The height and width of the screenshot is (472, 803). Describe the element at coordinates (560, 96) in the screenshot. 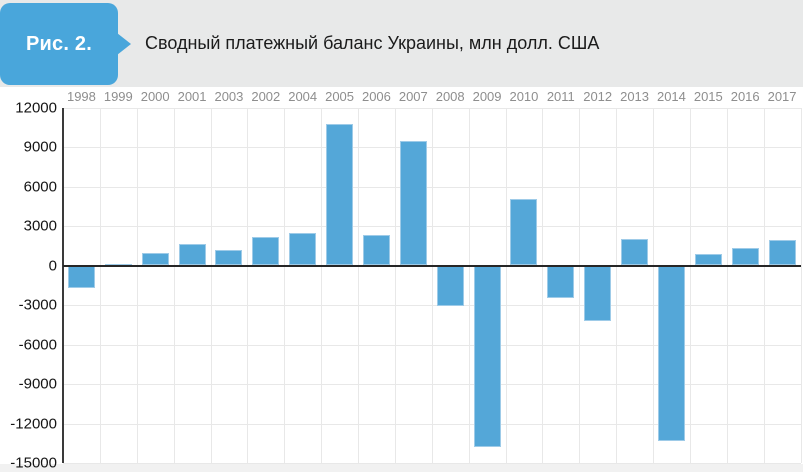

I see `x-axis-year-label: 2011` at that location.